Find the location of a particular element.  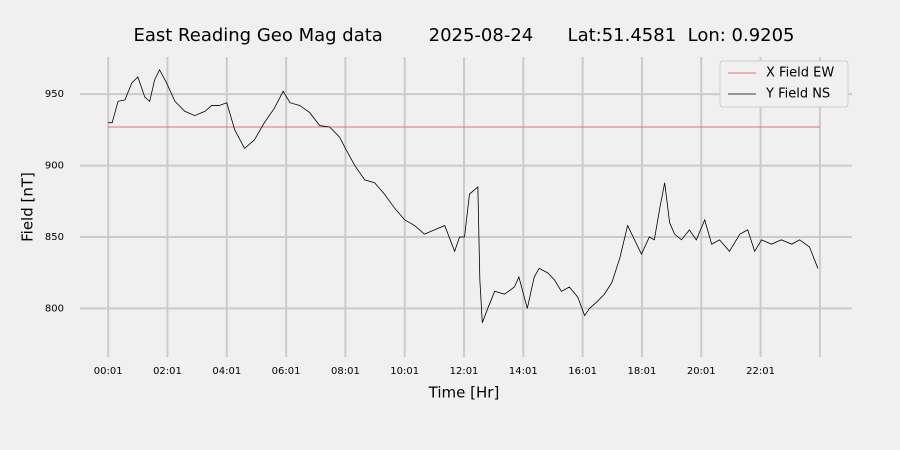

legend-label: Y Field NS is located at coordinates (797, 94).